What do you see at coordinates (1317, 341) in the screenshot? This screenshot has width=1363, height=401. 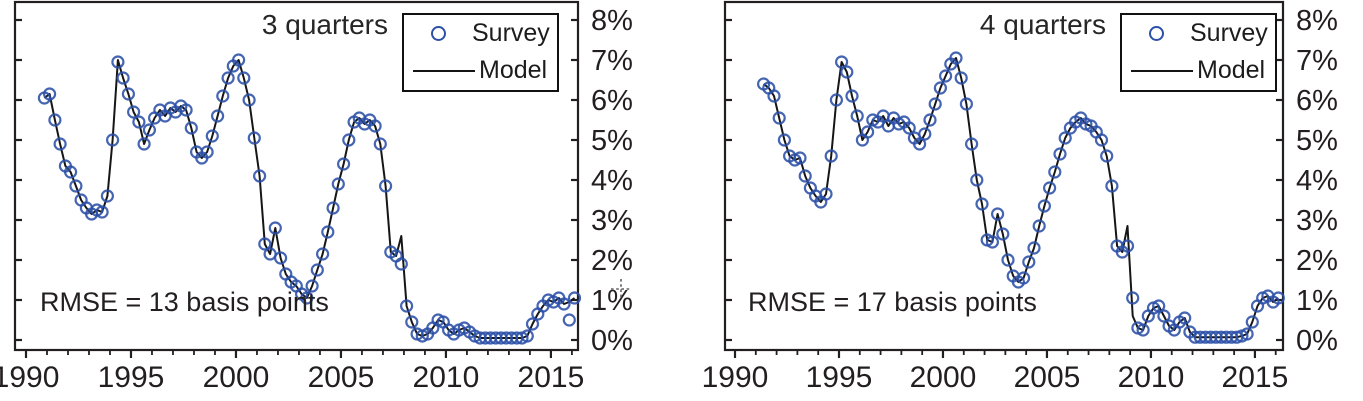 I see `y-tick-label: 0%` at bounding box center [1317, 341].